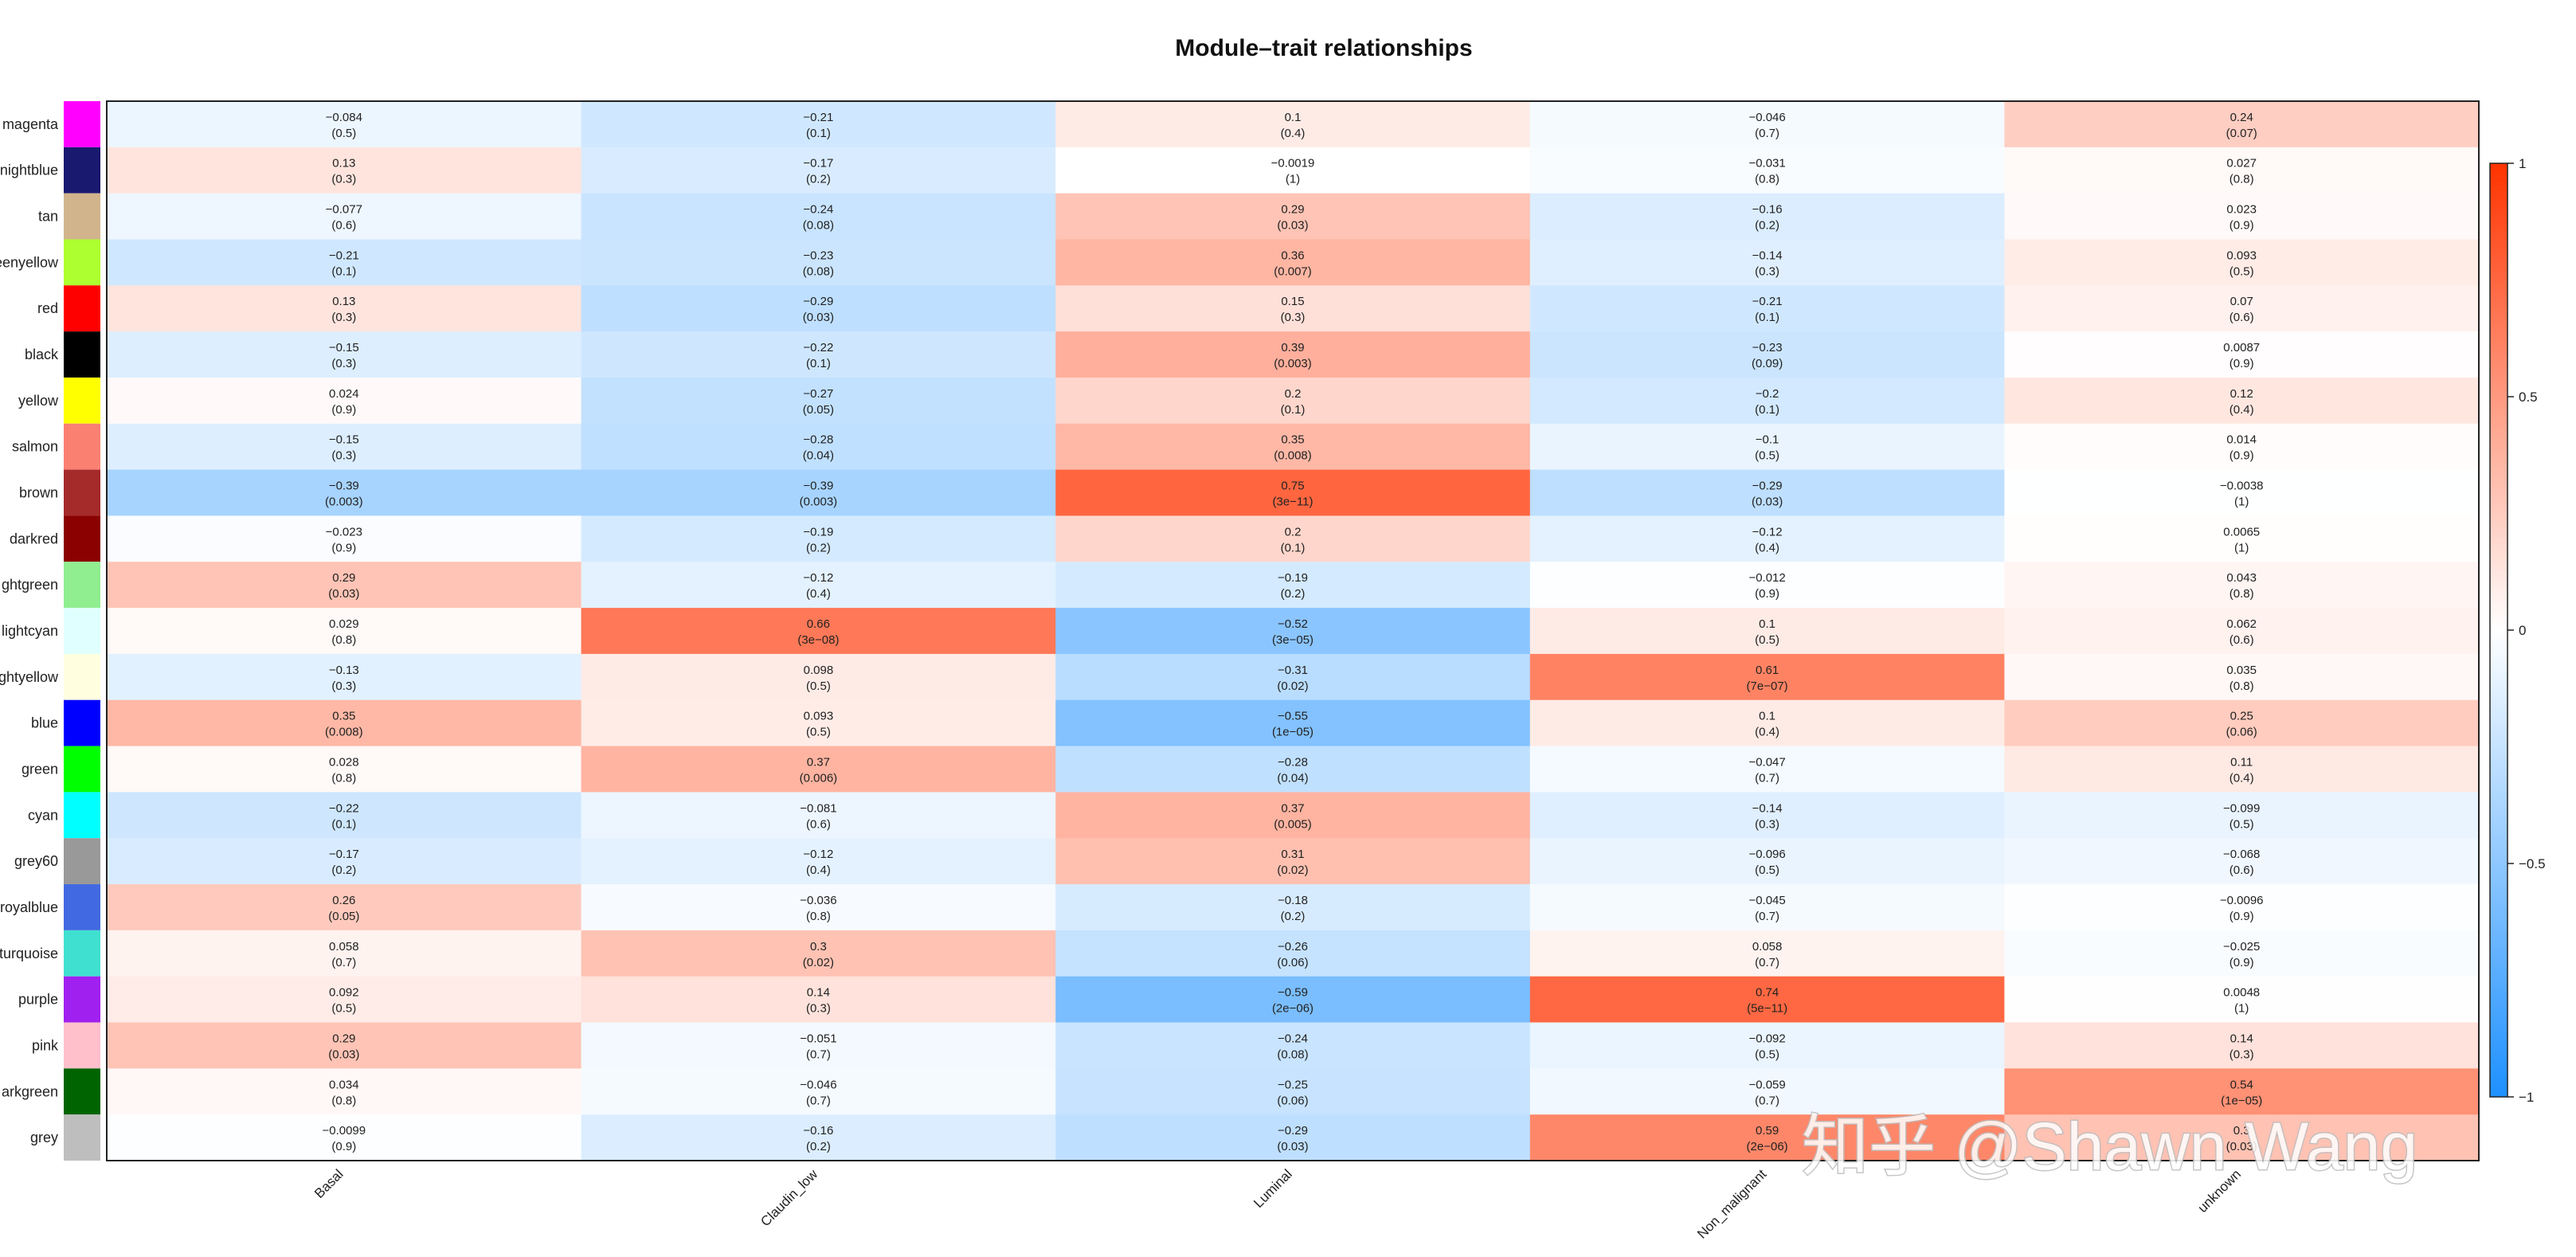 The width and height of the screenshot is (2576, 1257). Describe the element at coordinates (82, 538) in the screenshot. I see `module-swatch-darkred` at that location.